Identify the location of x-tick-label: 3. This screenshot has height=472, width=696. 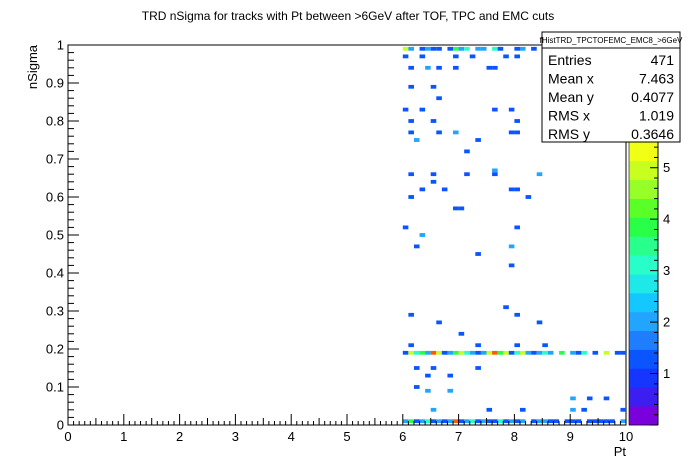
(235, 436).